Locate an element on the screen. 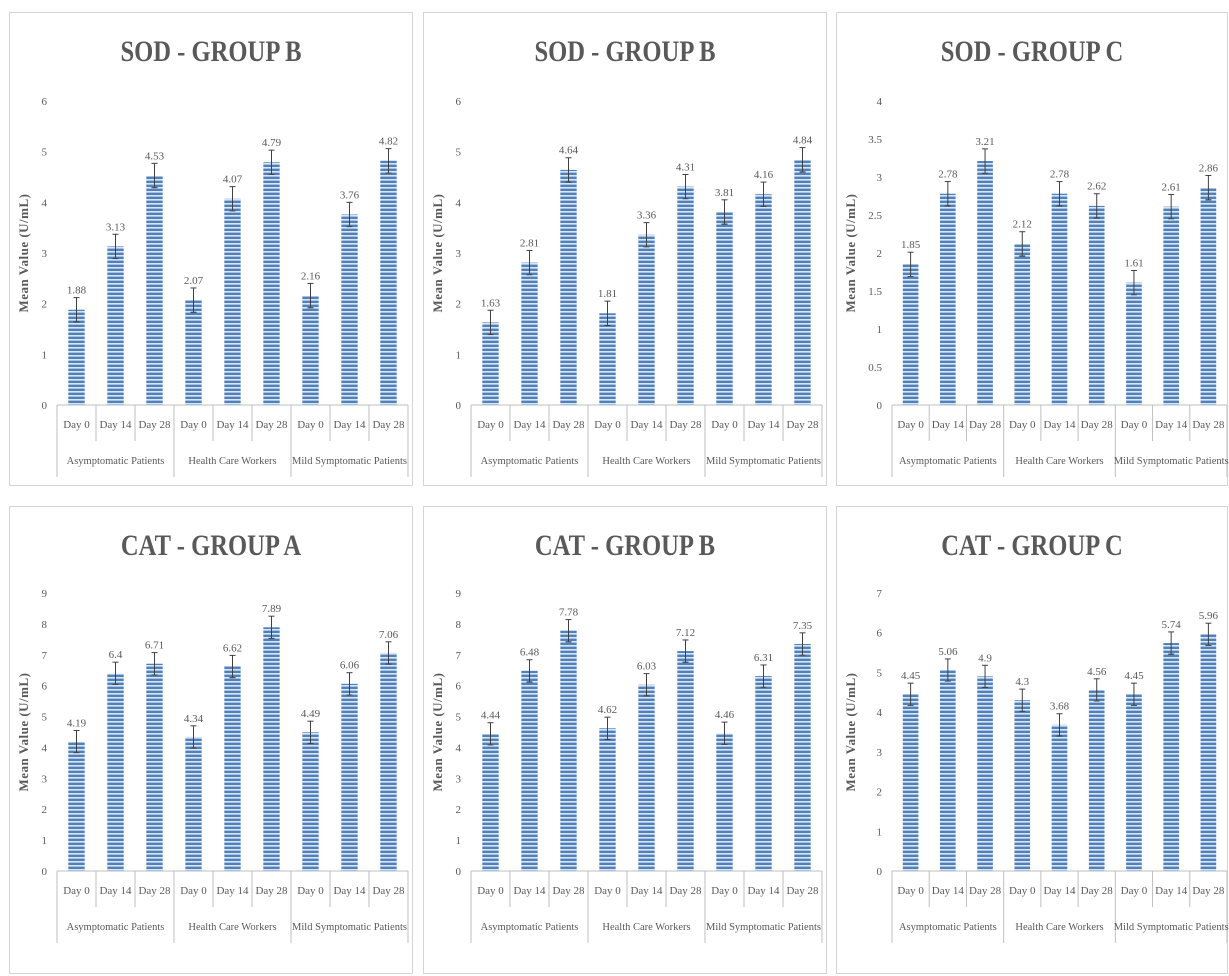 This screenshot has width=1229, height=976. chart-title: SOD - GROUP B is located at coordinates (625, 51).